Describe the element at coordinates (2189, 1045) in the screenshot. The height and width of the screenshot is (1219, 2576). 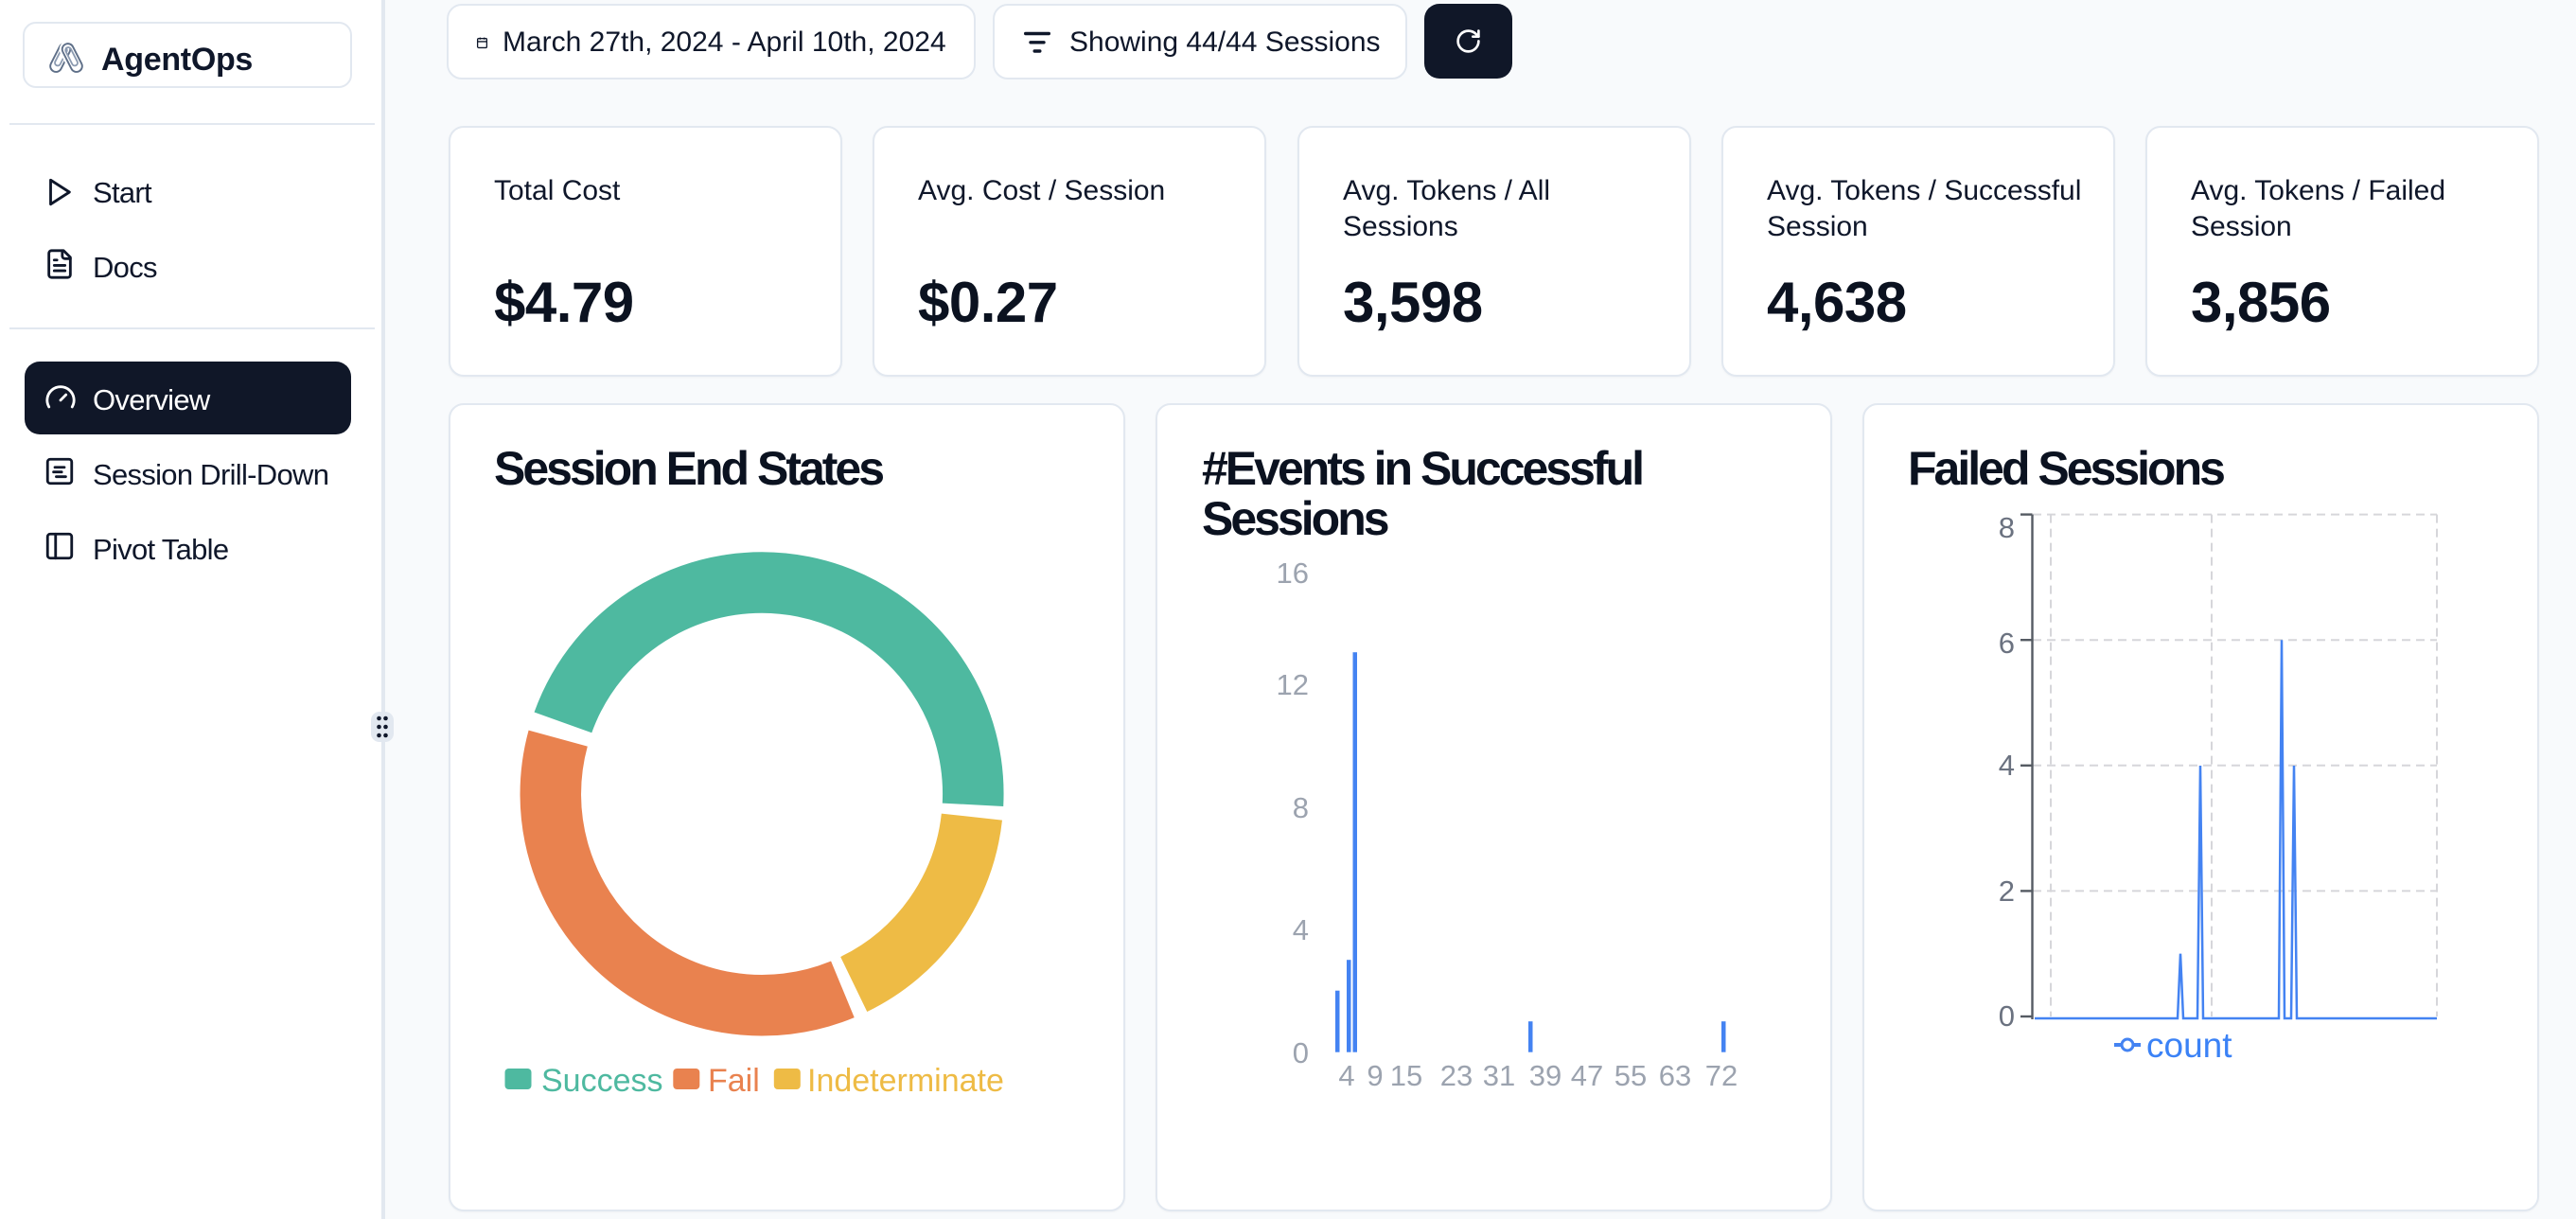
I see `svg-text: count` at that location.